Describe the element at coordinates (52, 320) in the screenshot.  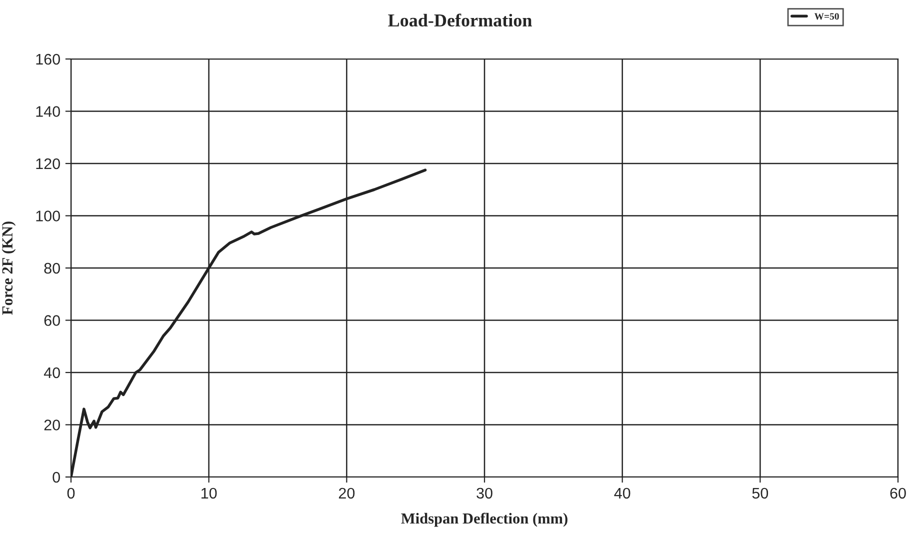
I see `y-tick-label: 60` at that location.